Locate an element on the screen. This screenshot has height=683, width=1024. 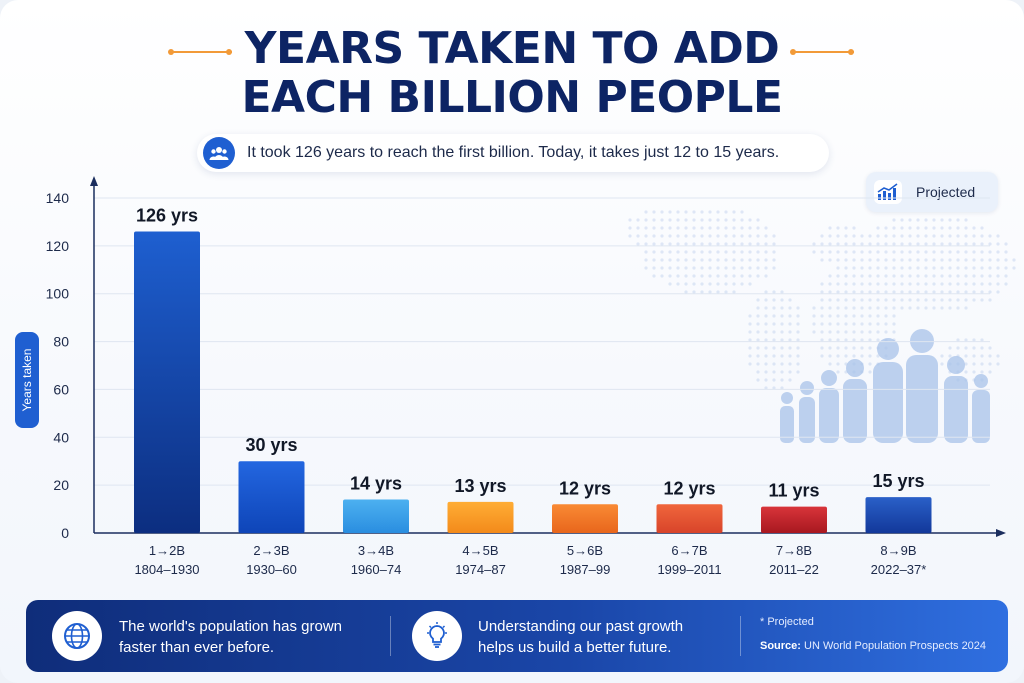
title-decoration-left is located at coordinates (200, 52).